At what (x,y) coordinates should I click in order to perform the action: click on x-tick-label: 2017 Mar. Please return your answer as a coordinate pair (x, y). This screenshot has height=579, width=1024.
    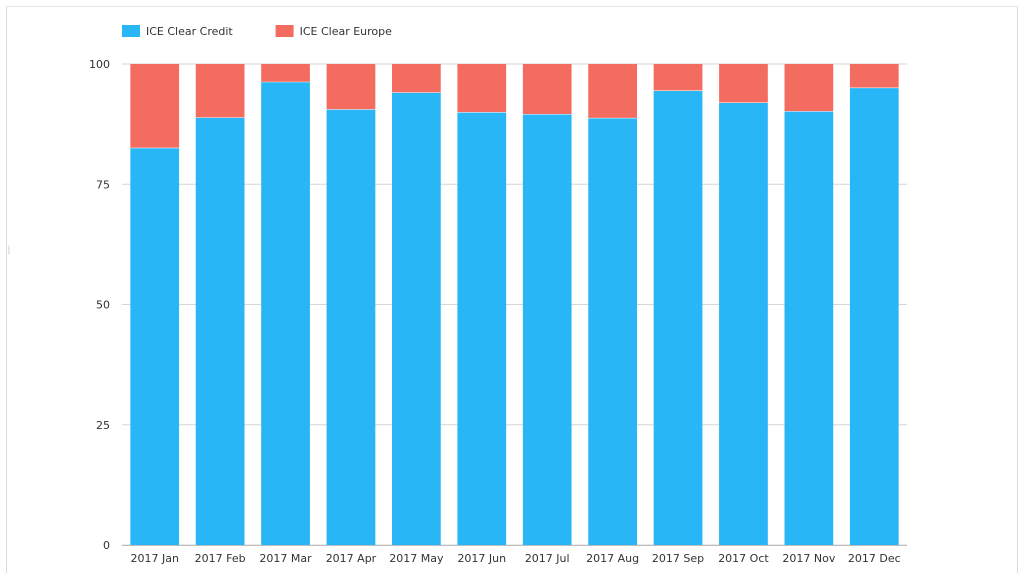
    Looking at the image, I should click on (285, 558).